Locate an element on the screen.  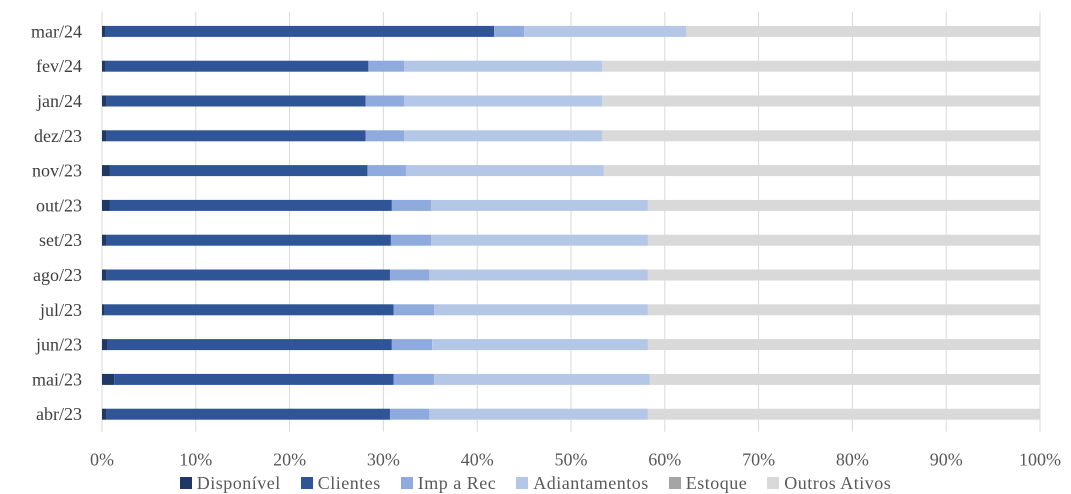
x-tick-labels: 0% 10% 20% 30% 40% 50% 60% 70% 80% 90% 100% is located at coordinates (575, 460).